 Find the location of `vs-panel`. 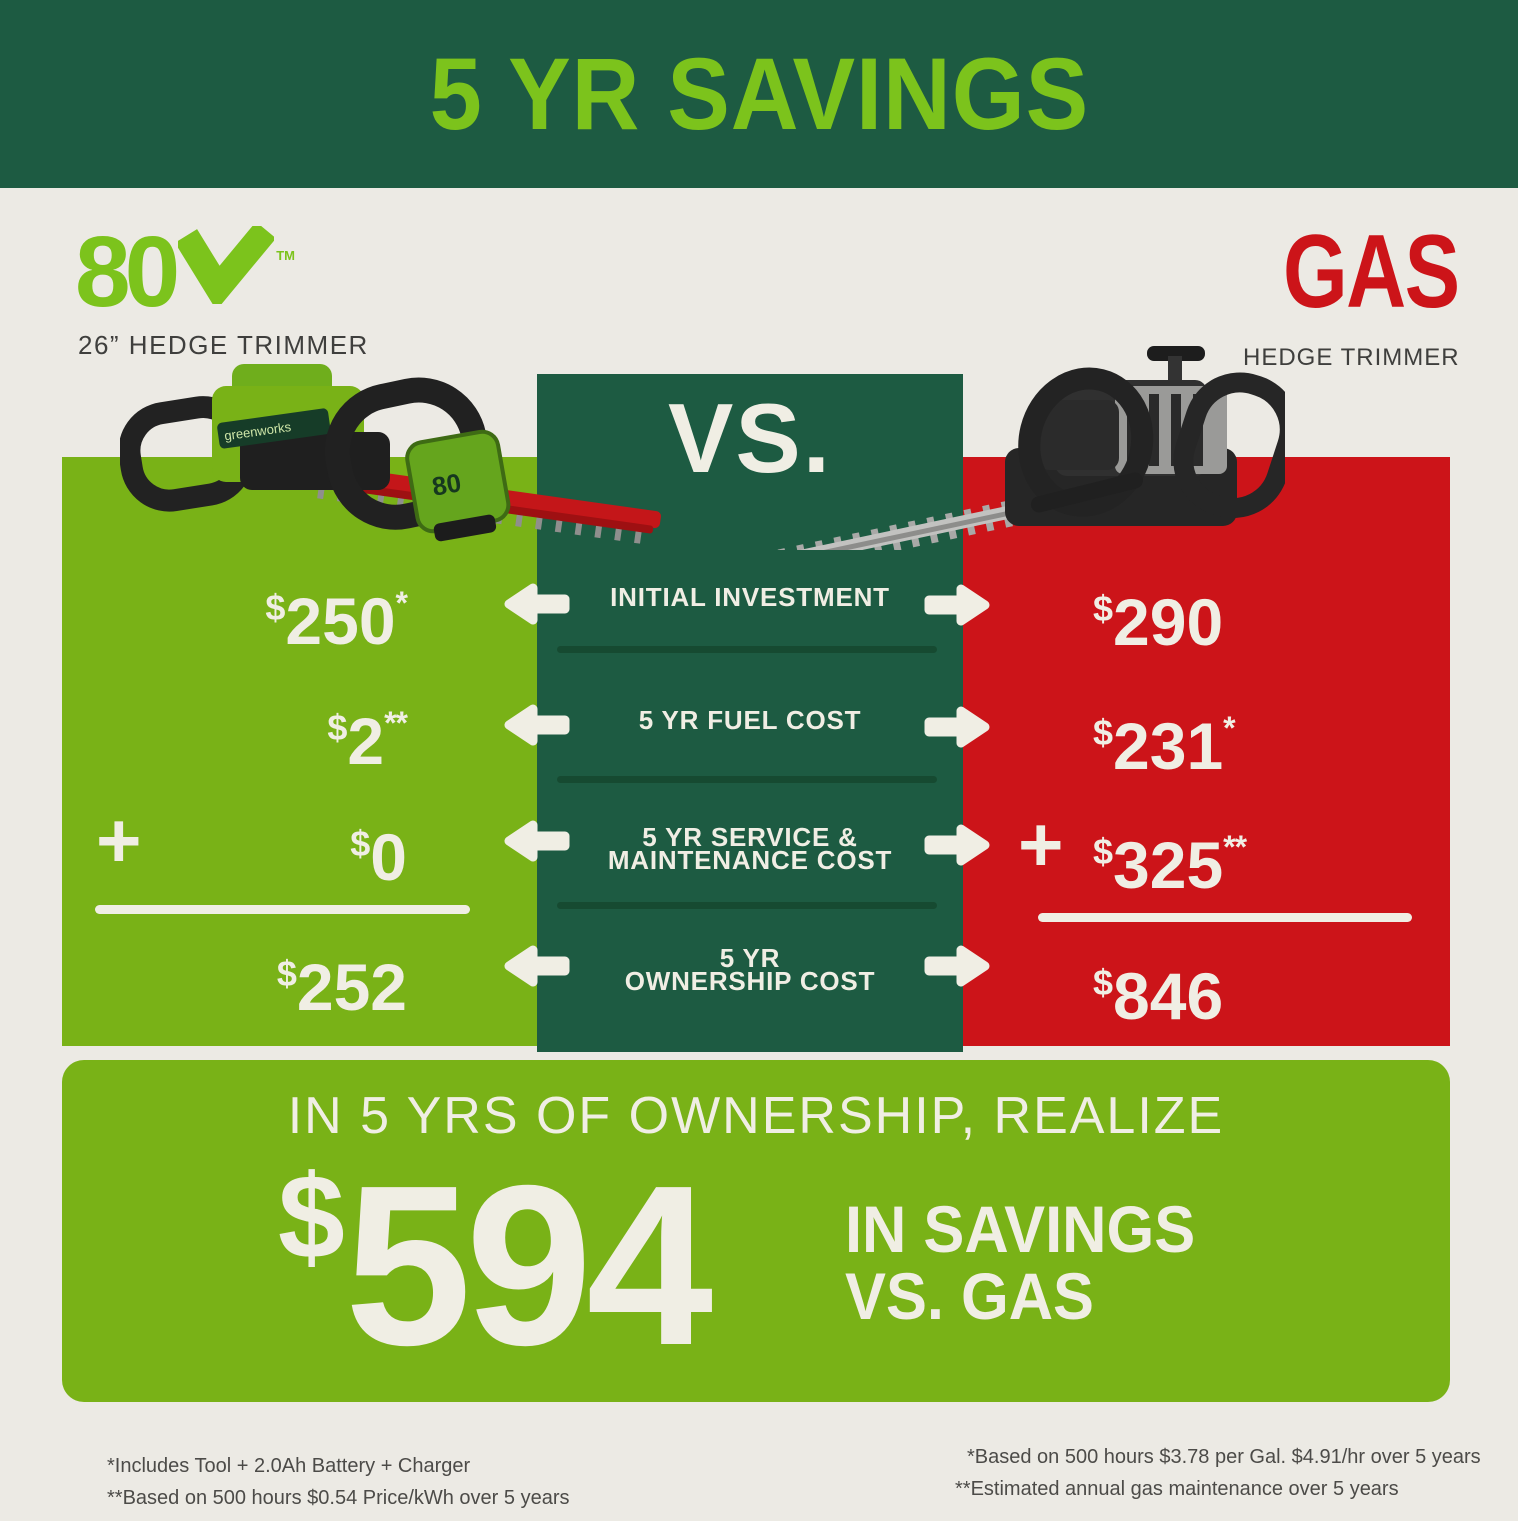

vs-panel is located at coordinates (750, 713).